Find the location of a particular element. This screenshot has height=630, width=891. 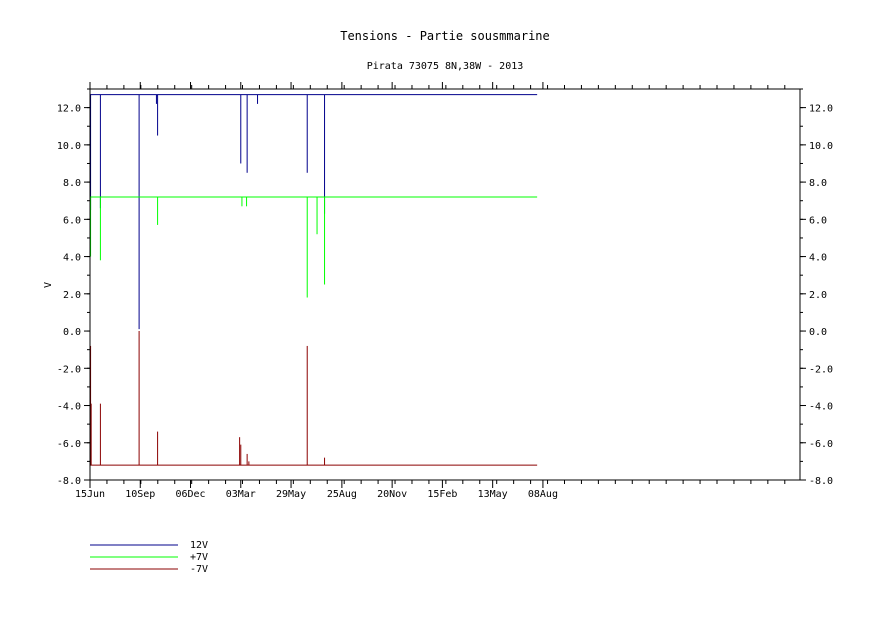

legend: 12V+7V-7V is located at coordinates (149, 557).